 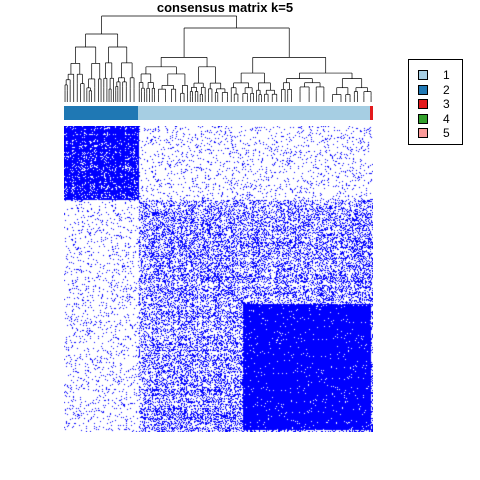 What do you see at coordinates (218, 58) in the screenshot?
I see `column-dendrogram` at bounding box center [218, 58].